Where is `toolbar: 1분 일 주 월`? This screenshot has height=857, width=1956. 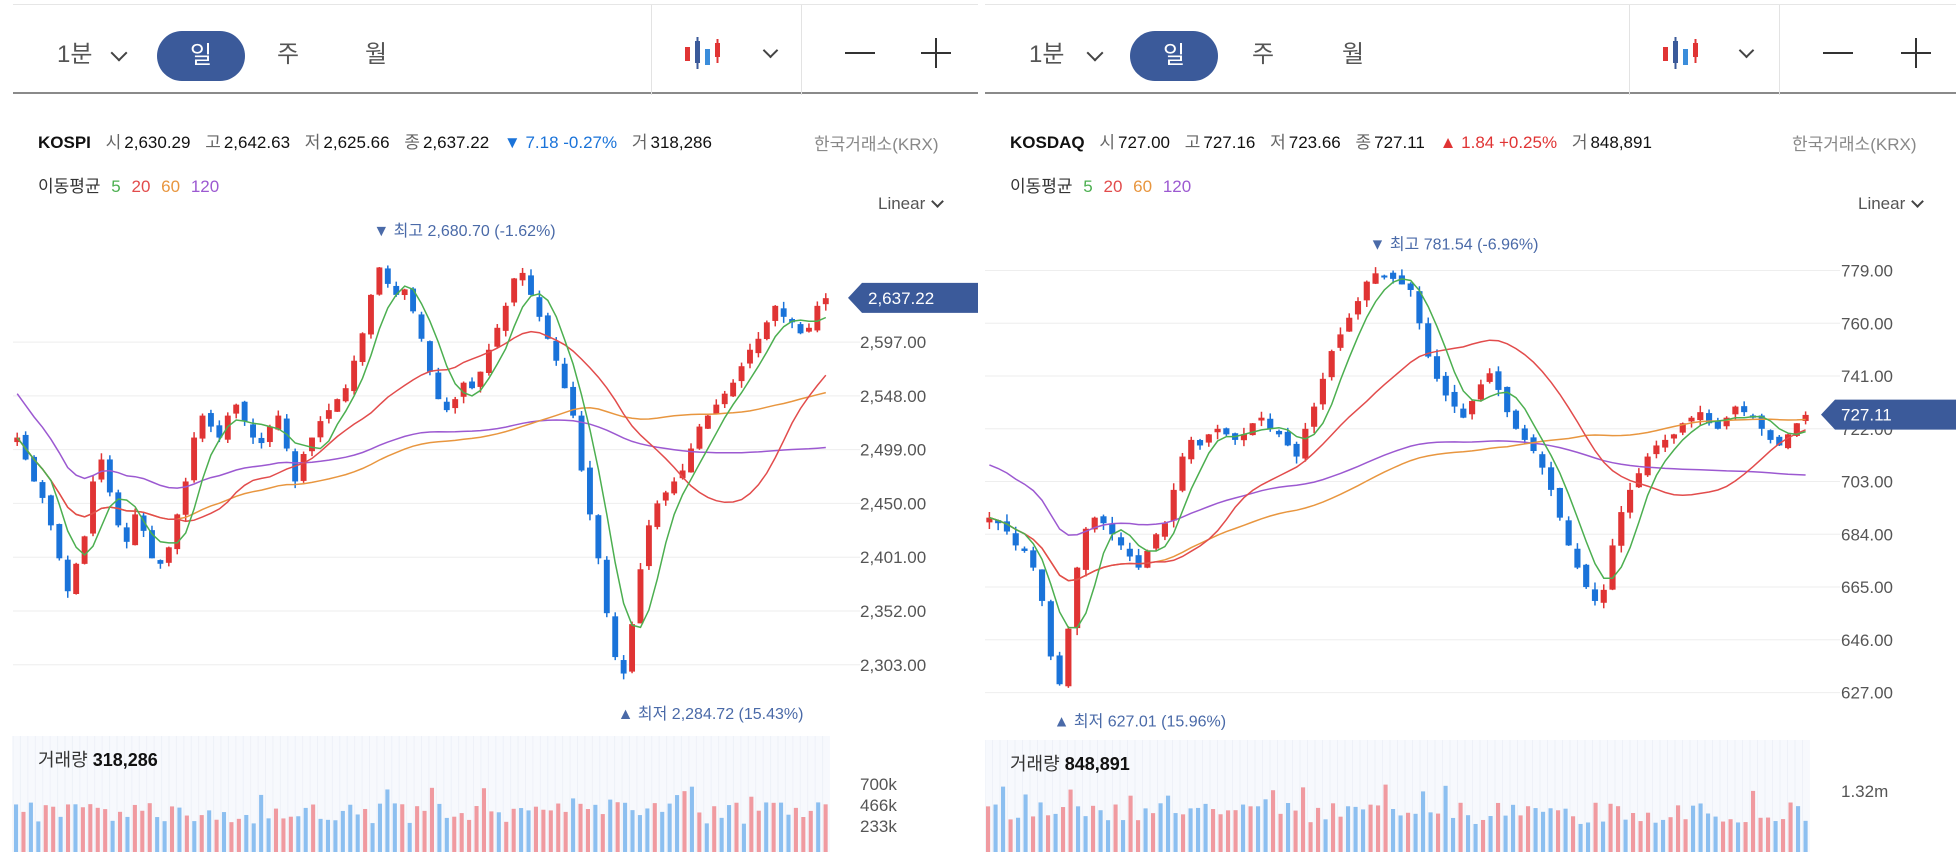 toolbar: 1분 일 주 월 is located at coordinates (1470, 49).